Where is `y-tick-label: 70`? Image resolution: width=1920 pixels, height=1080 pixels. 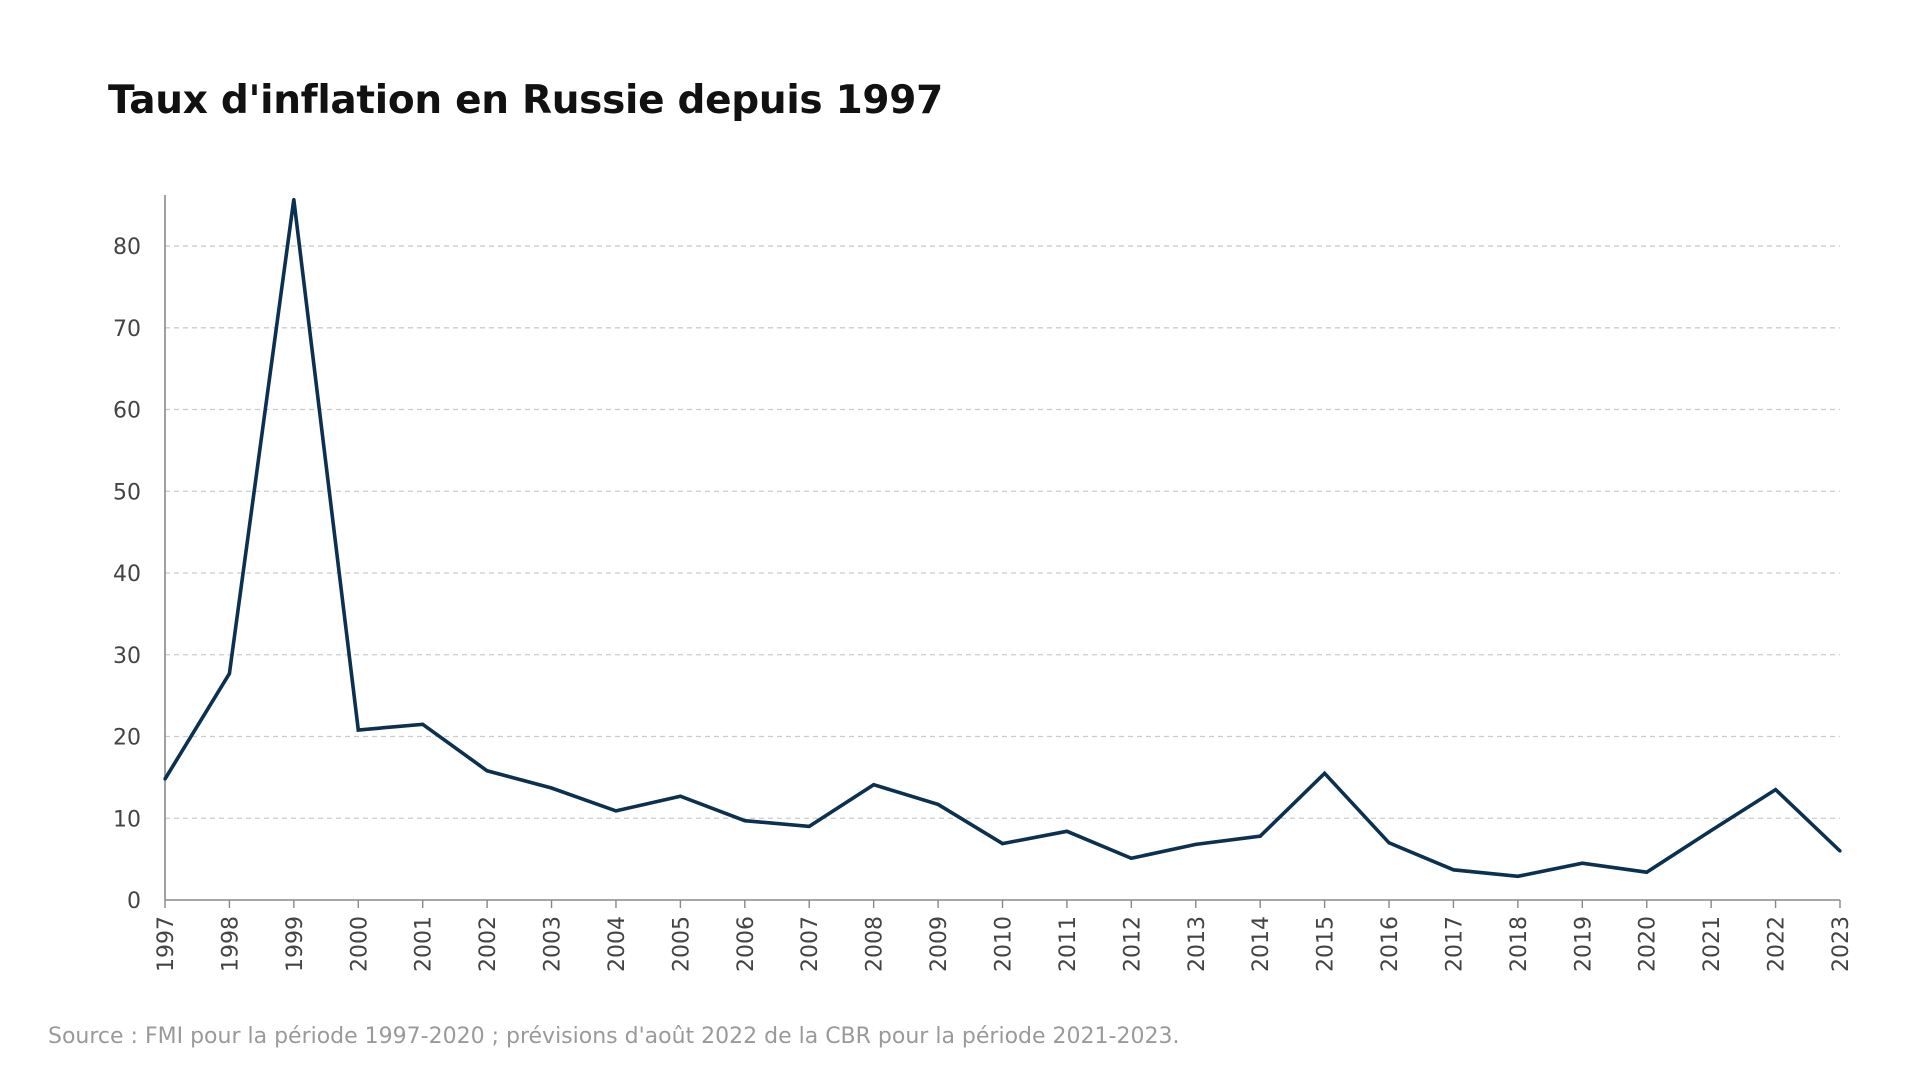 y-tick-label: 70 is located at coordinates (127, 329).